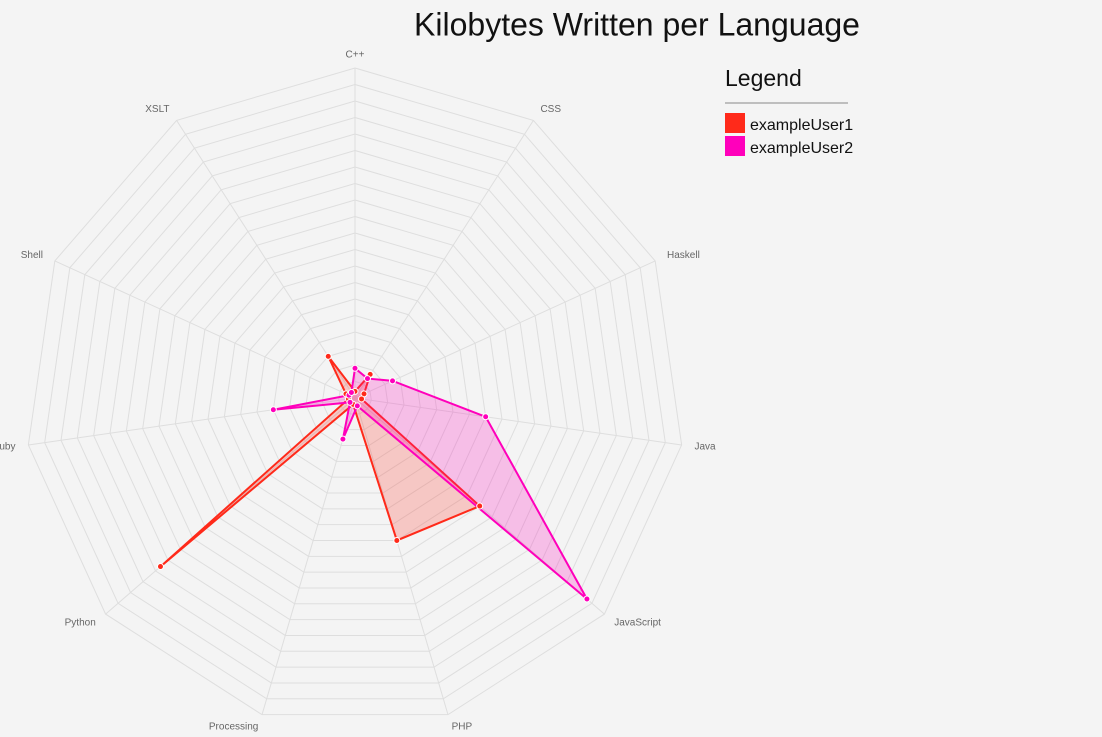  Describe the element at coordinates (233, 727) in the screenshot. I see `axis-label: Processing` at that location.